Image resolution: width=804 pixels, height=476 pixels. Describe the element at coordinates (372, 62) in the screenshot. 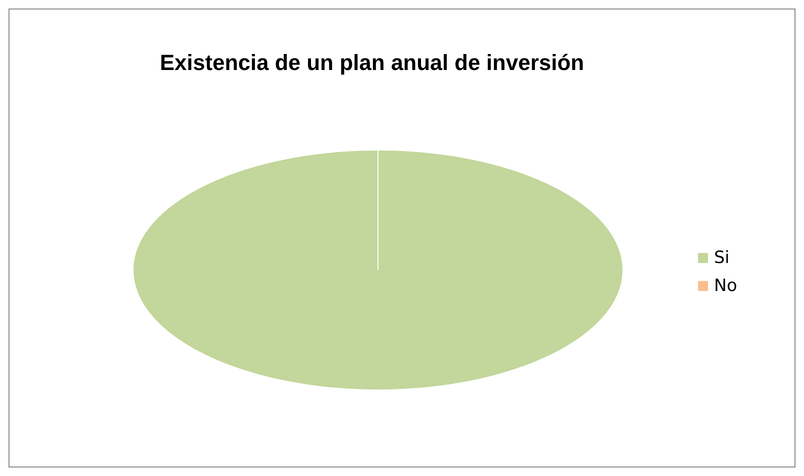

I see `chart-title: Existencia de un plan anual de inversión` at that location.